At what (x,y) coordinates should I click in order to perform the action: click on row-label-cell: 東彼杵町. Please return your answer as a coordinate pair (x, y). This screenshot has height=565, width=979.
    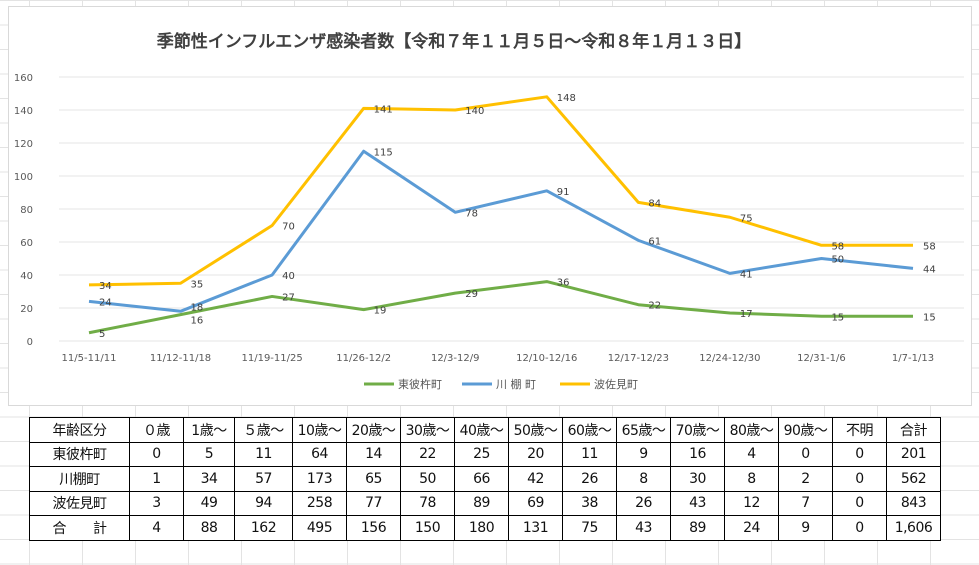
    Looking at the image, I should click on (79, 454).